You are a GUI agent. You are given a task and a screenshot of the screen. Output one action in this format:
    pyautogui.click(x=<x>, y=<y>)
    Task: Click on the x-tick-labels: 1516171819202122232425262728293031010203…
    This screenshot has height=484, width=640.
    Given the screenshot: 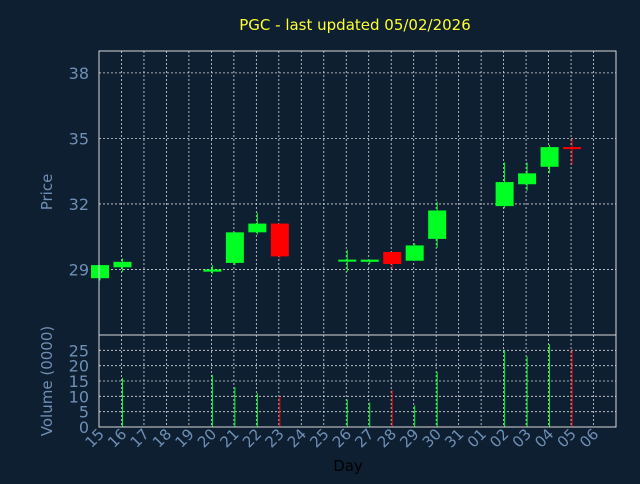 What is the action you would take?
    pyautogui.click(x=342, y=438)
    